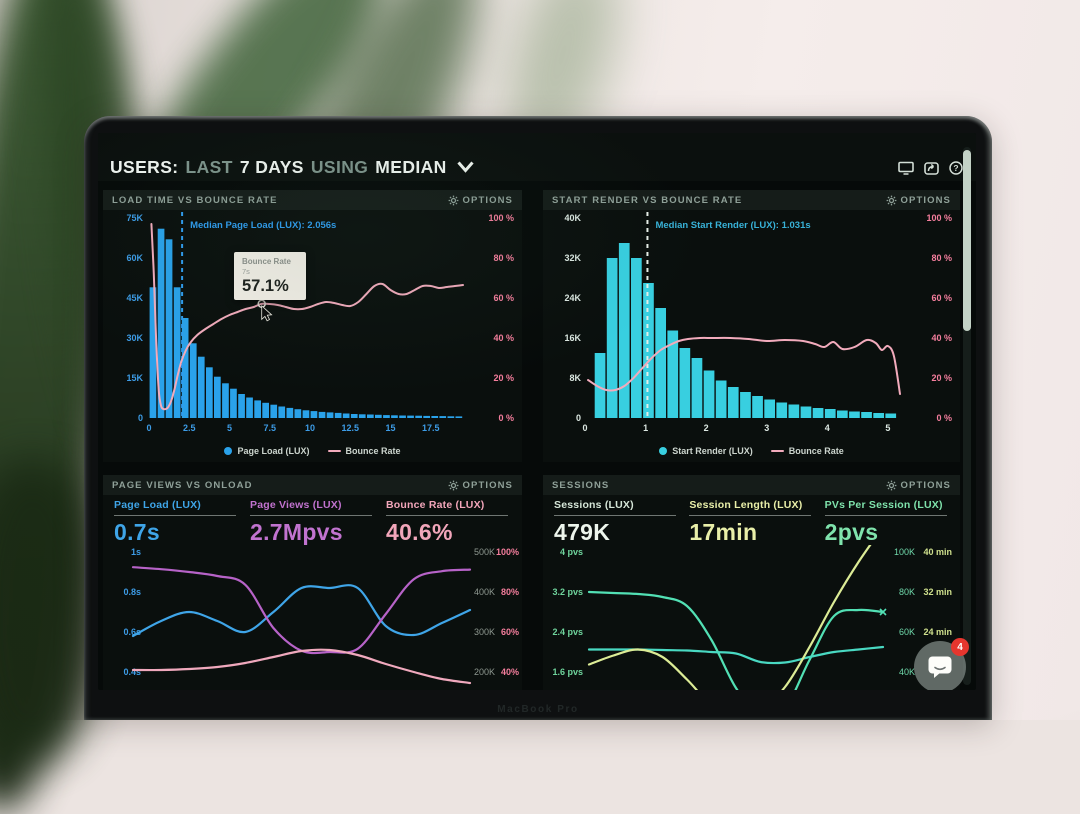  Describe the element at coordinates (575, 378) in the screenshot. I see `y-axis-tick-label: 8K` at that location.